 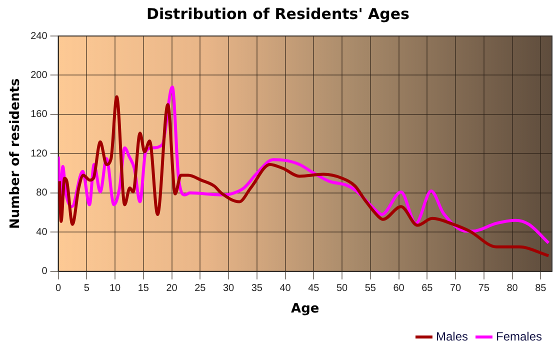 What do you see at coordinates (42, 232) in the screenshot?
I see `y-tick-label: 40` at bounding box center [42, 232].